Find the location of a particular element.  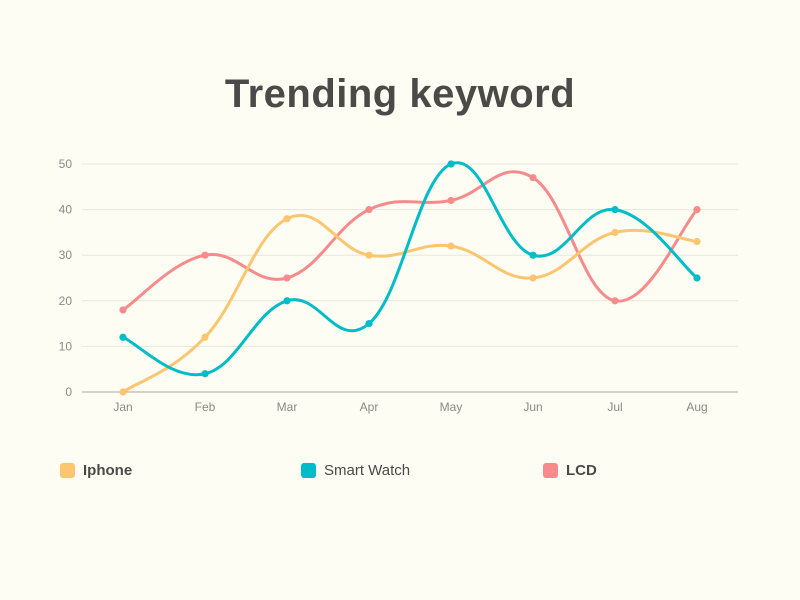

data-point-lcd-apr is located at coordinates (369, 210).